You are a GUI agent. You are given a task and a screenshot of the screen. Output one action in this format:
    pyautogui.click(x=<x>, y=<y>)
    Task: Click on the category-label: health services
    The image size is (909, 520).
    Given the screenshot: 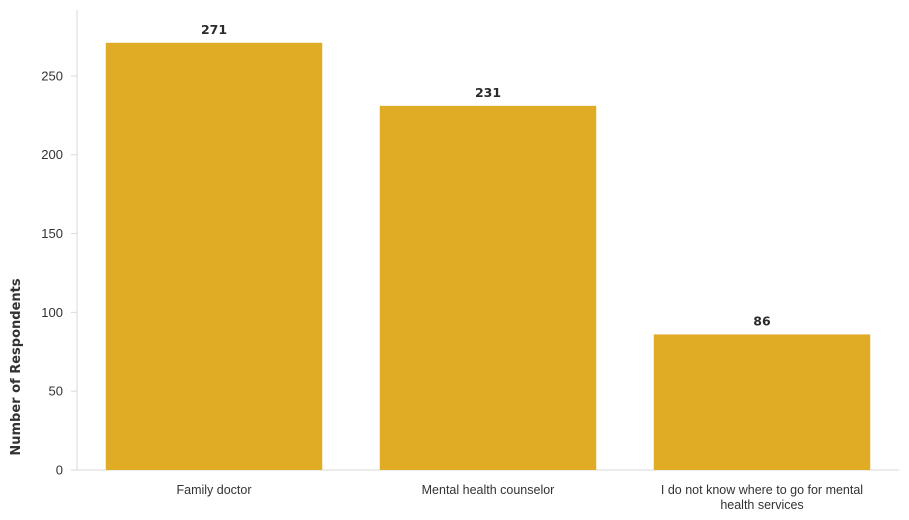 What is the action you would take?
    pyautogui.click(x=761, y=505)
    